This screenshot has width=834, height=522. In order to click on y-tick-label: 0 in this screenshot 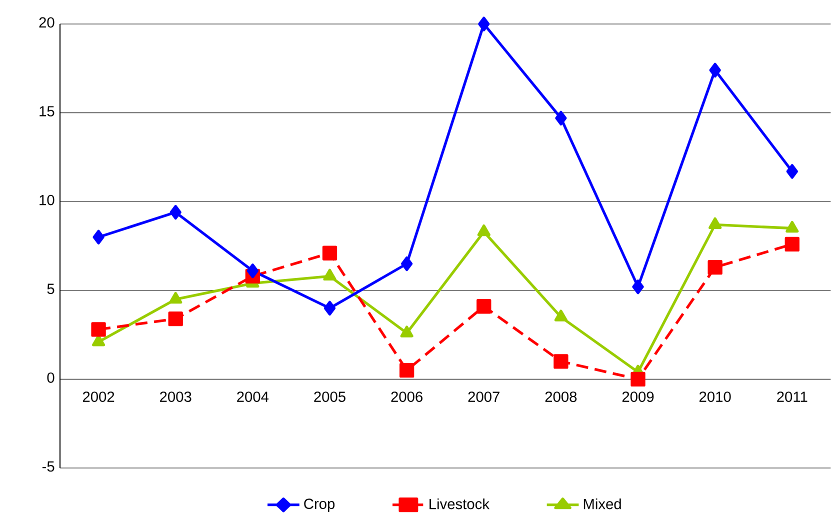, I will do `click(50, 377)`.